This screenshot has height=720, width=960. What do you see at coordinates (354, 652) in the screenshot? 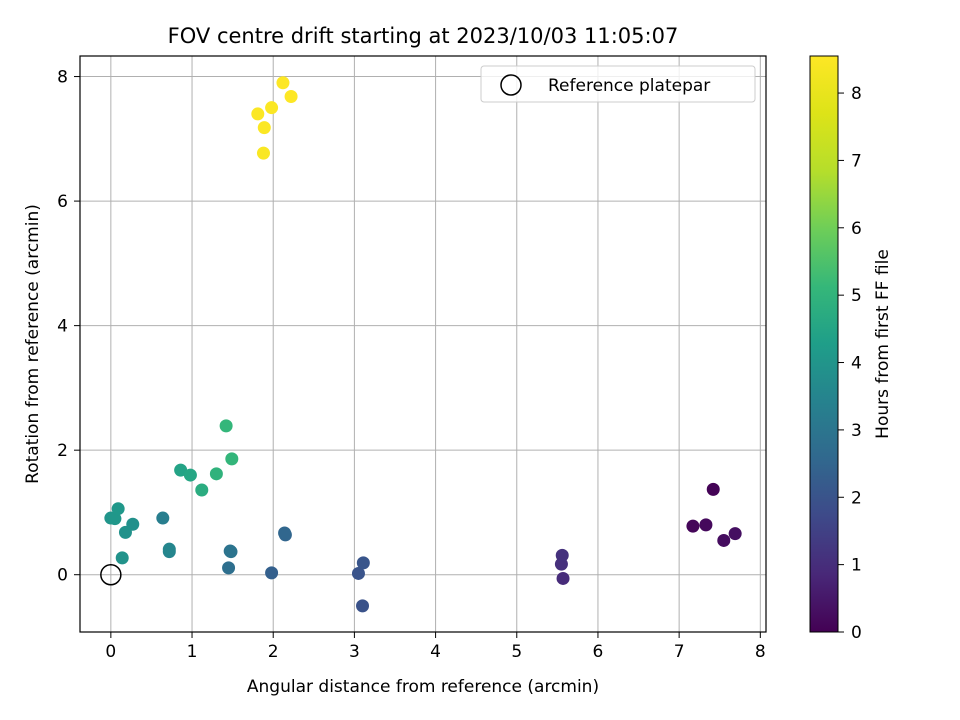
I see `x-tick-label: 3` at bounding box center [354, 652].